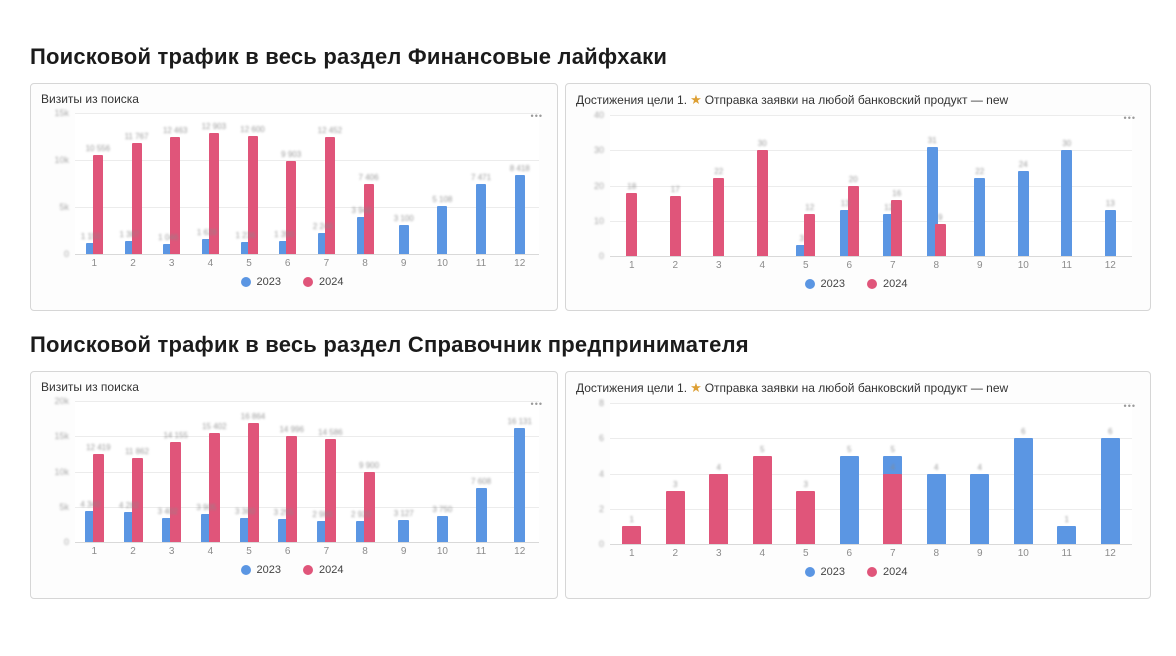  I want to click on x-axis-month-label: 1, so click(631, 553).